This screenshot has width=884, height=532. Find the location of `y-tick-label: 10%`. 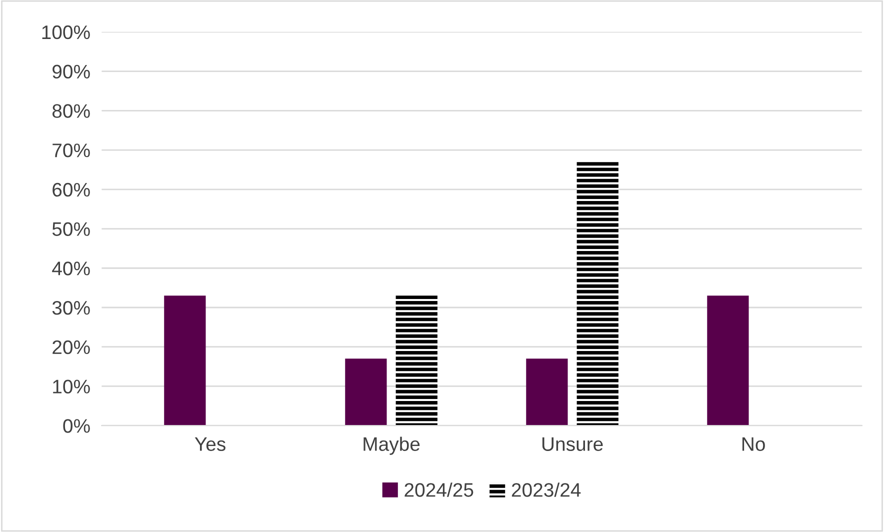

y-tick-label: 10% is located at coordinates (71, 387).